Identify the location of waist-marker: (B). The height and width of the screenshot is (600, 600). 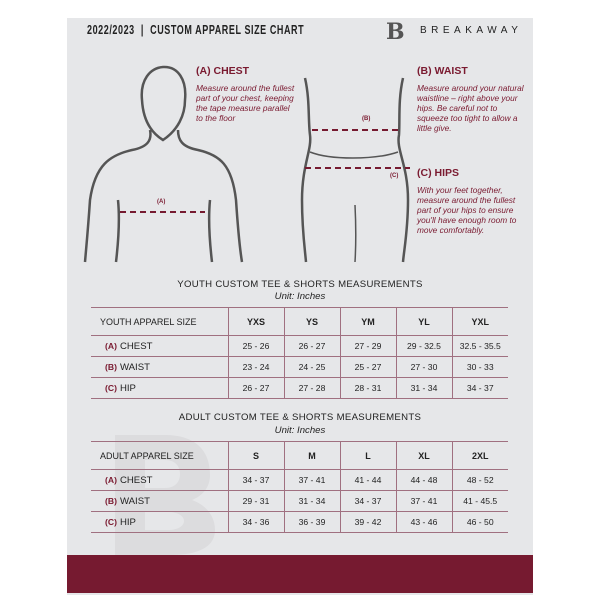
(366, 119).